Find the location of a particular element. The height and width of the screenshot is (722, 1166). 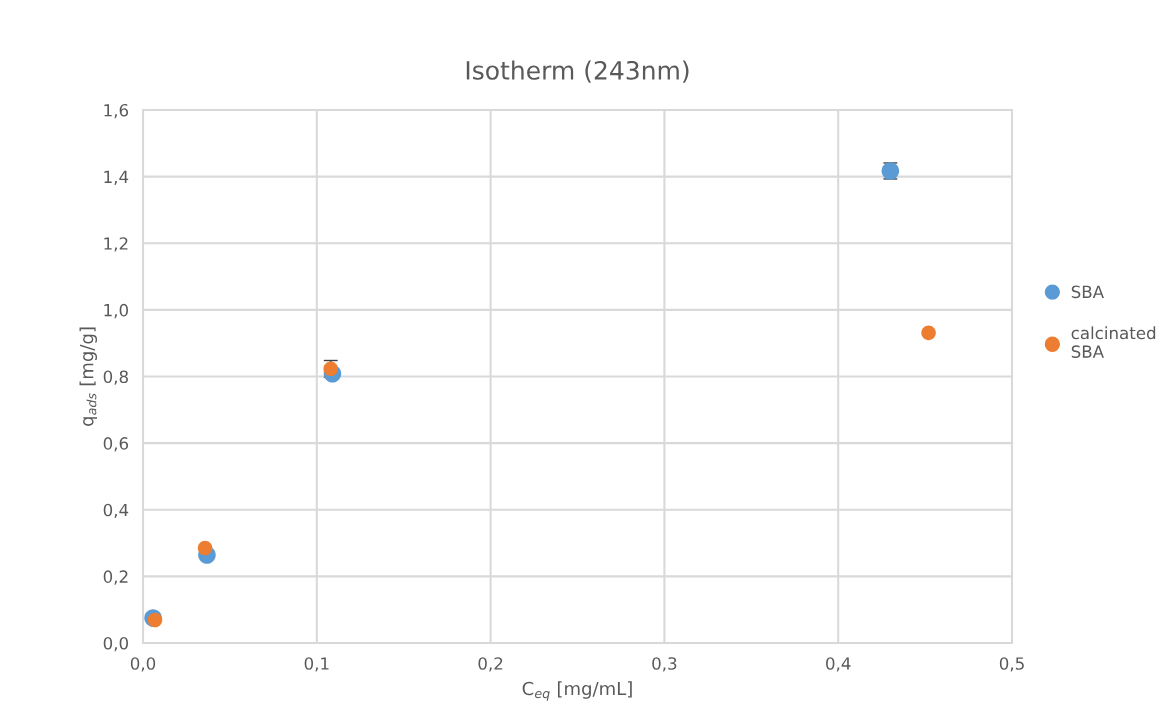

y-tick-label: 1,6 is located at coordinates (116, 111).